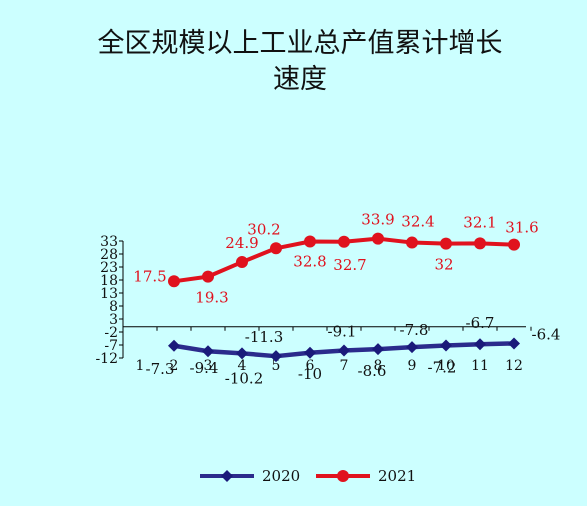 Image resolution: width=587 pixels, height=506 pixels. Describe the element at coordinates (227, 476) in the screenshot. I see `legend-marker-2020` at that location.